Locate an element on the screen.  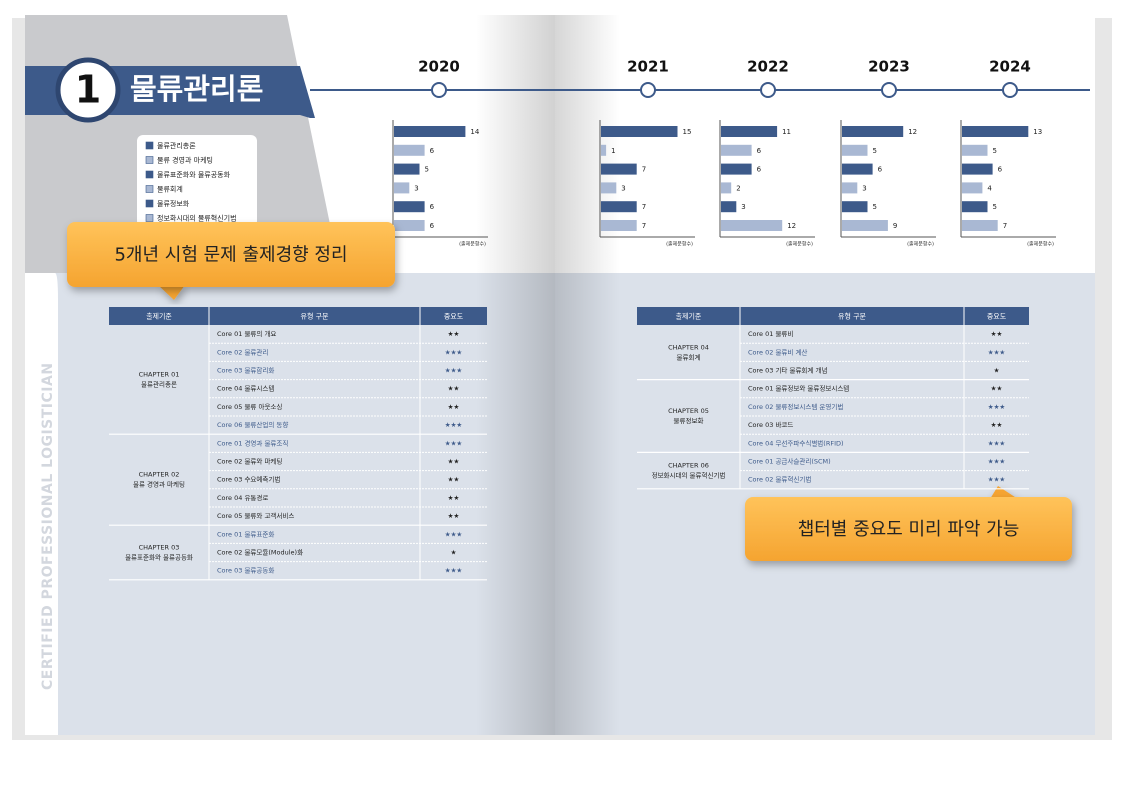
table-header is located at coordinates (833, 316).